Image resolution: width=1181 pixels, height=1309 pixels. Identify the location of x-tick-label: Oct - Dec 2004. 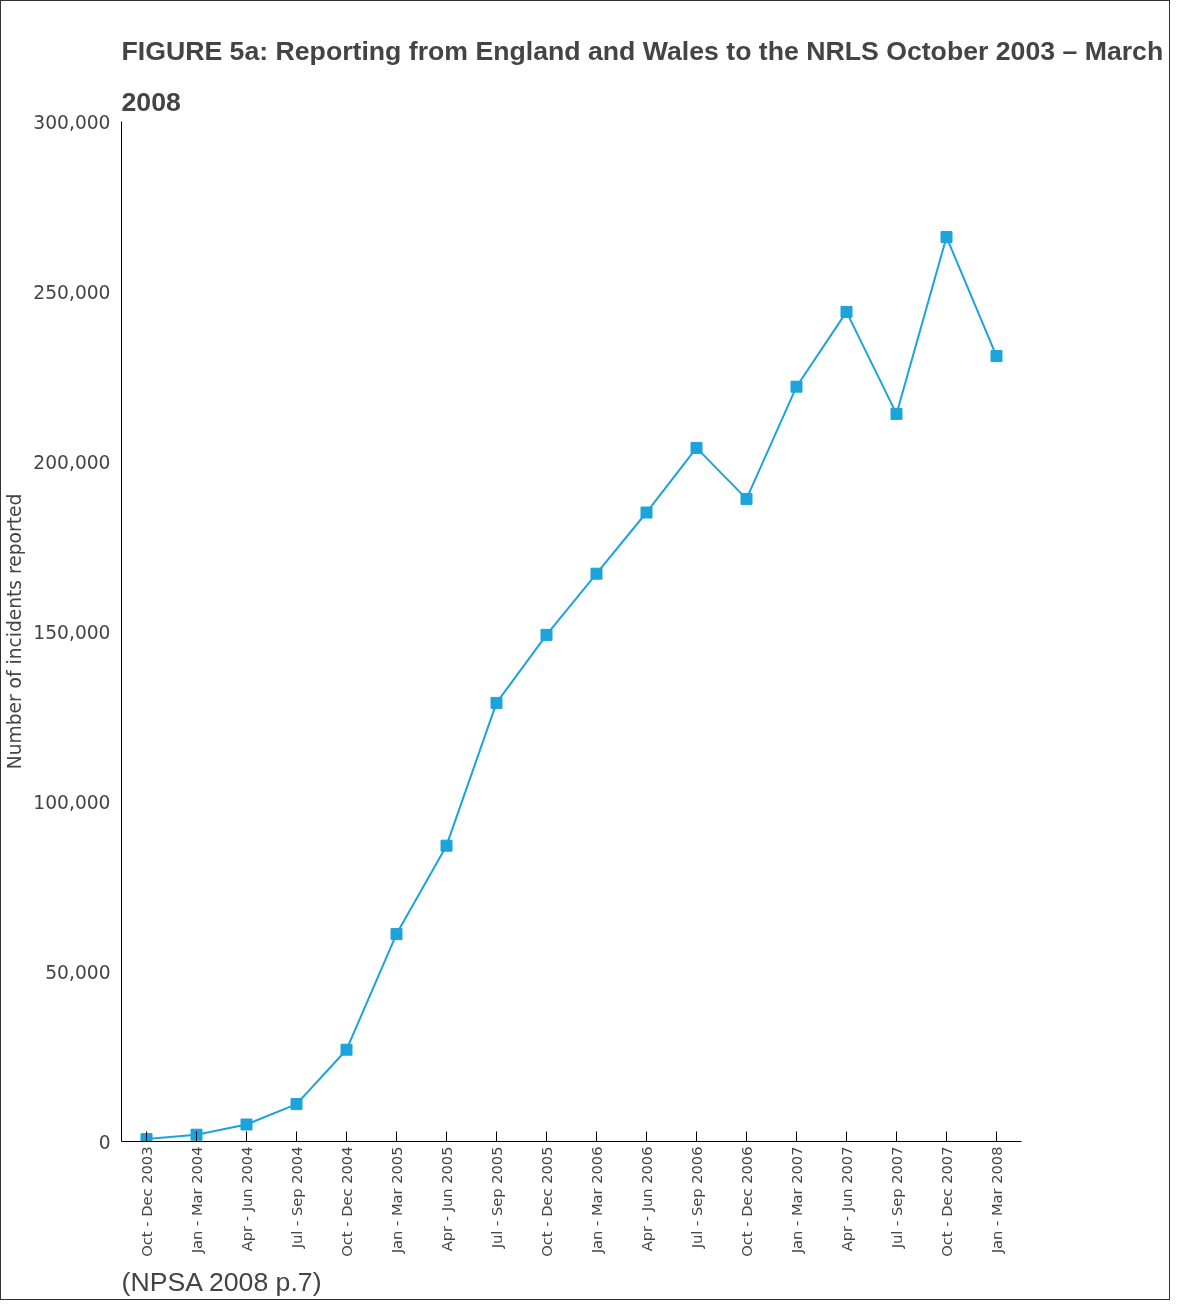
(346, 1201).